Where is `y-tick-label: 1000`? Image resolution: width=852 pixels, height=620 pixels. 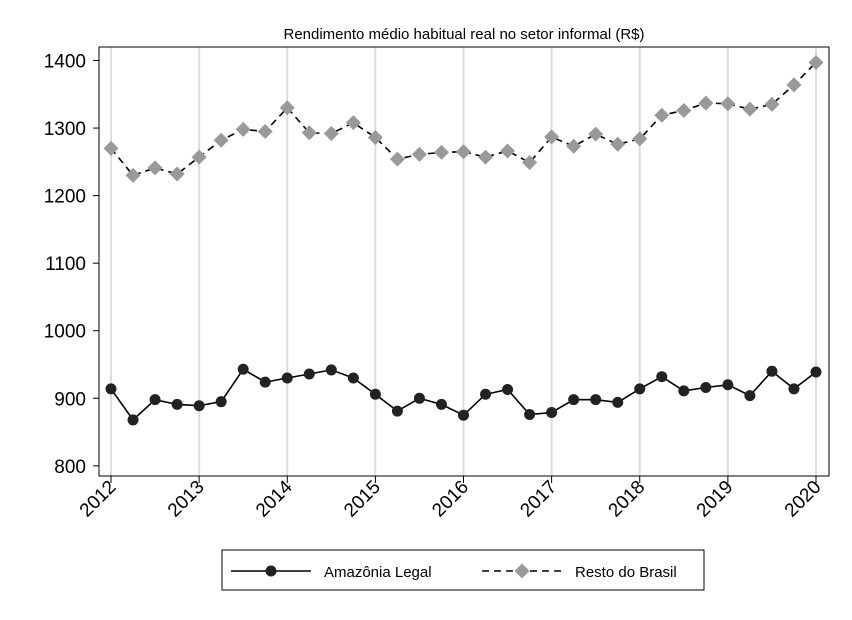 y-tick-label: 1000 is located at coordinates (65, 332).